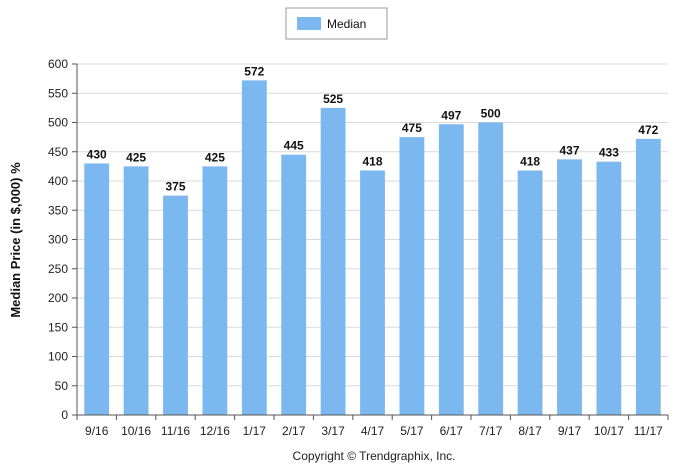 The width and height of the screenshot is (690, 470). Describe the element at coordinates (452, 431) in the screenshot. I see `x-tick-label: 6/17` at that location.